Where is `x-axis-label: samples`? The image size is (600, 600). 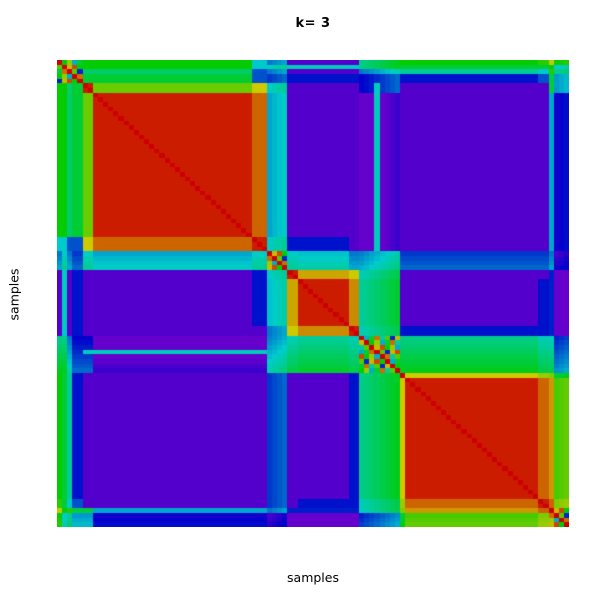
x-axis-label: samples is located at coordinates (313, 577).